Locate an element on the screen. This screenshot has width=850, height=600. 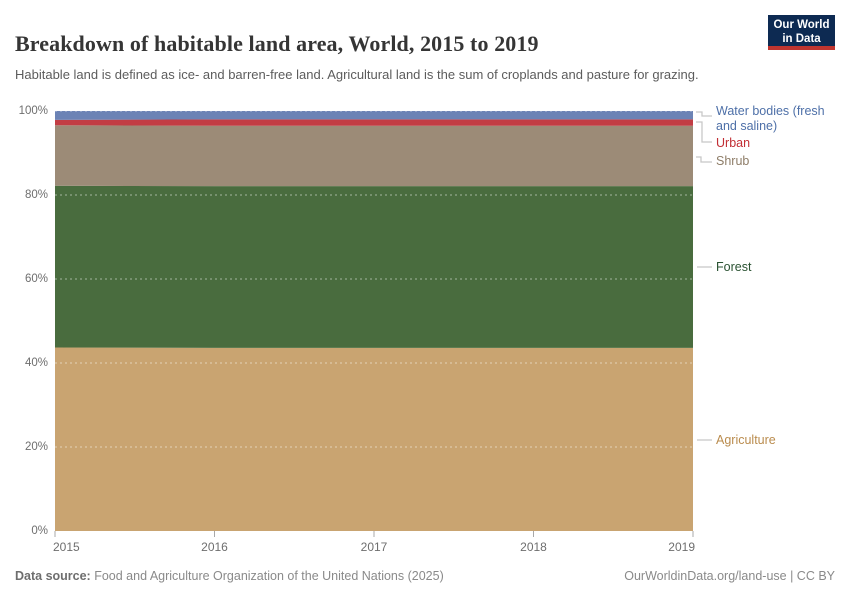
legend-label-line: Water bodies (fresh is located at coordinates (770, 111).